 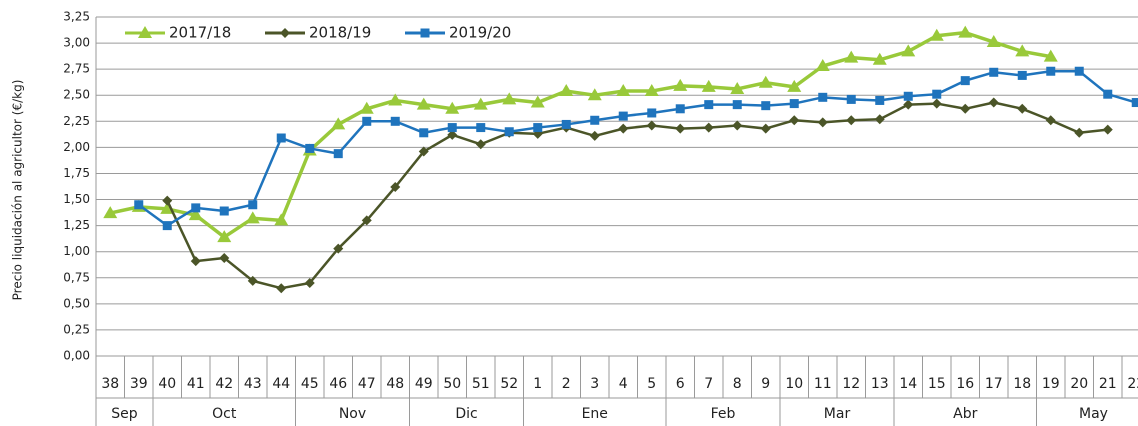 I want to click on x-tick-label: 3, so click(x=594, y=384).